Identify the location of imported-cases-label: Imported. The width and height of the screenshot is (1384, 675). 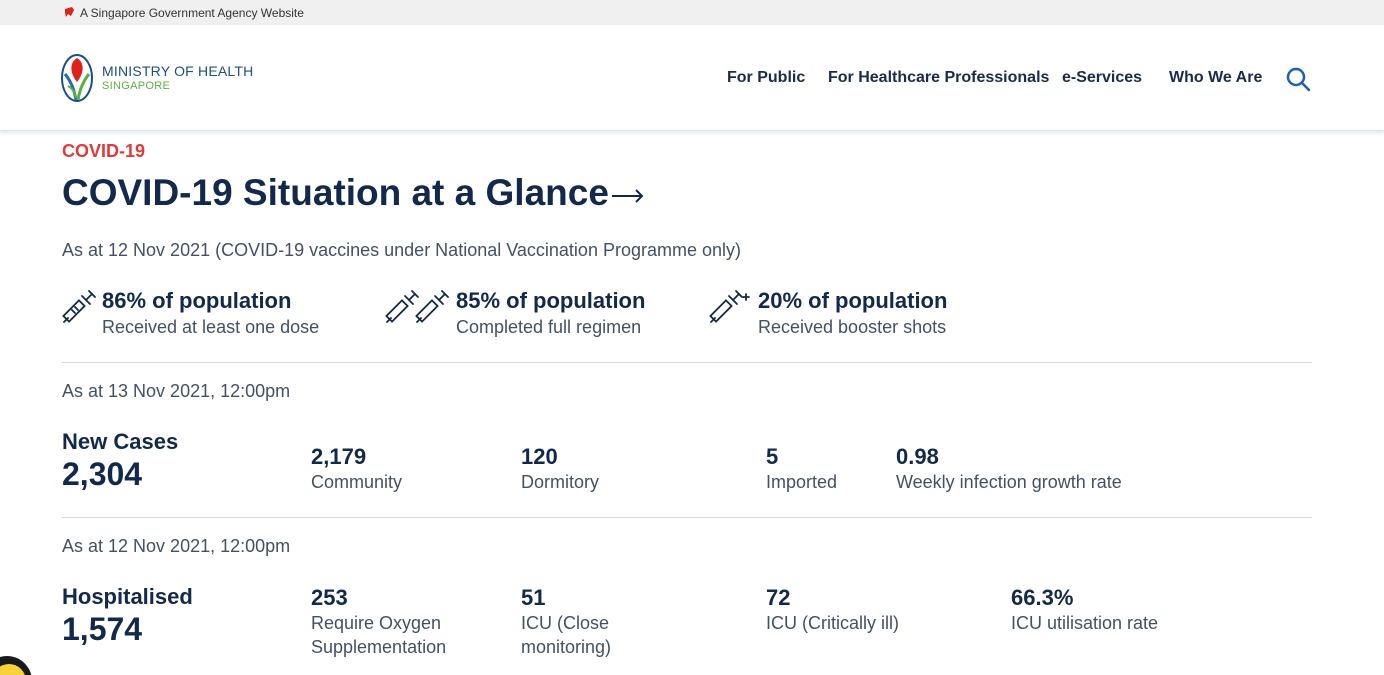
(802, 482).